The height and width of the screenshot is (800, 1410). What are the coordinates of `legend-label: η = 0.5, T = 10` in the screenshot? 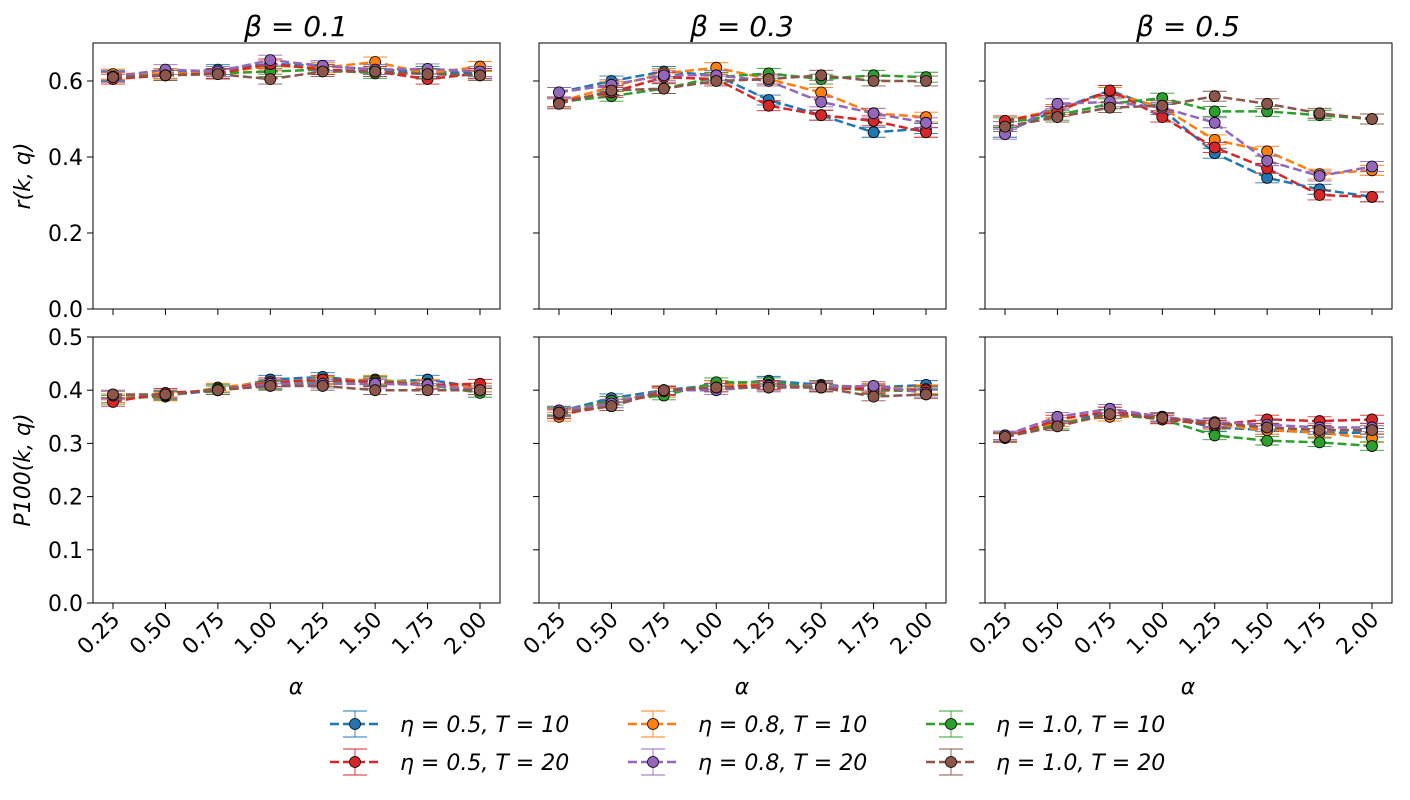 It's located at (484, 725).